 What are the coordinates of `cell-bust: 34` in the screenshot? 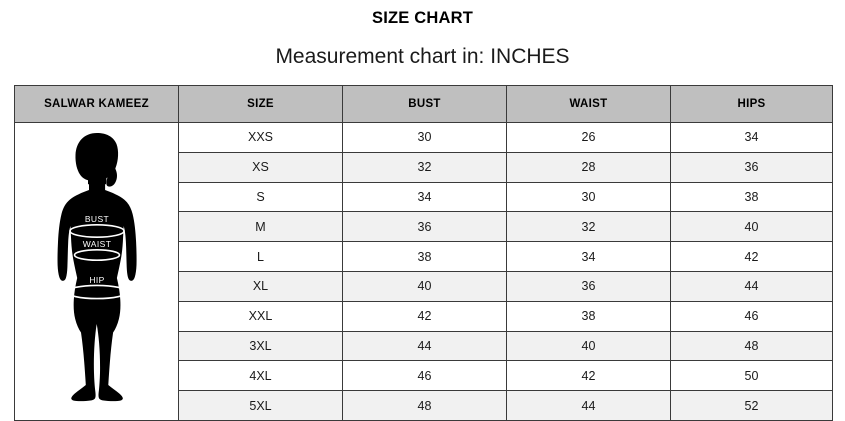 It's located at (424, 197).